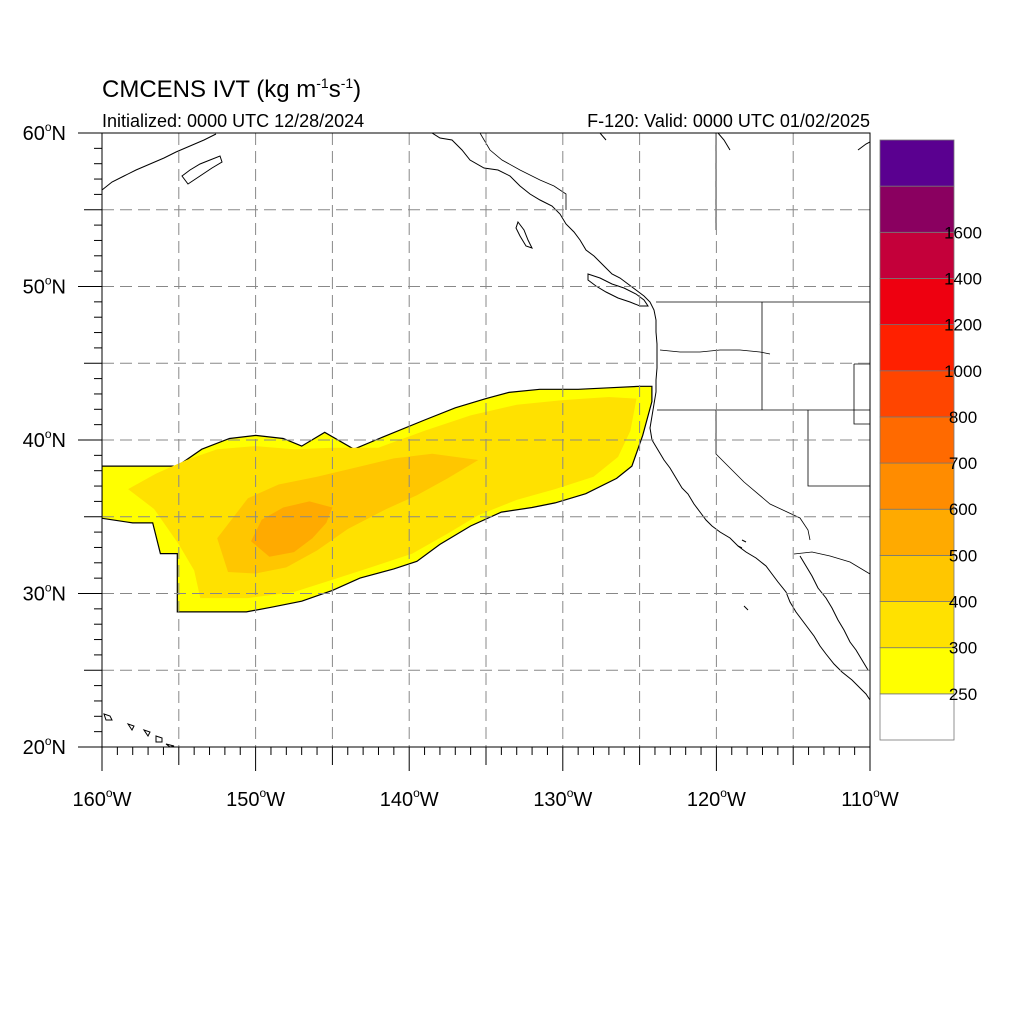  I want to click on colorbar-label: 600, so click(963, 509).